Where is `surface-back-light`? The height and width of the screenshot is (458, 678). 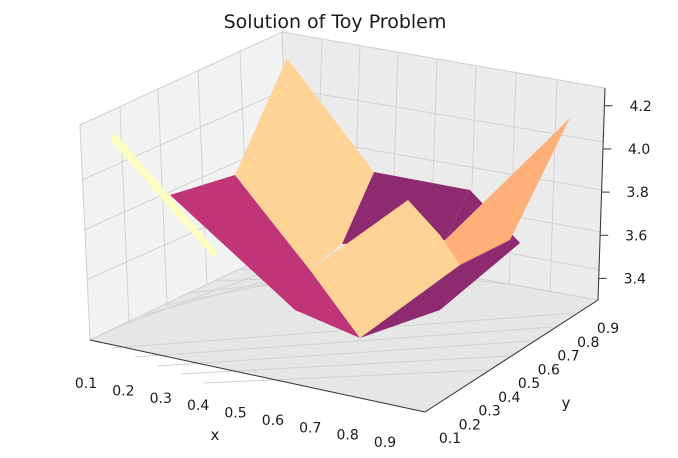 surface-back-light is located at coordinates (304, 164).